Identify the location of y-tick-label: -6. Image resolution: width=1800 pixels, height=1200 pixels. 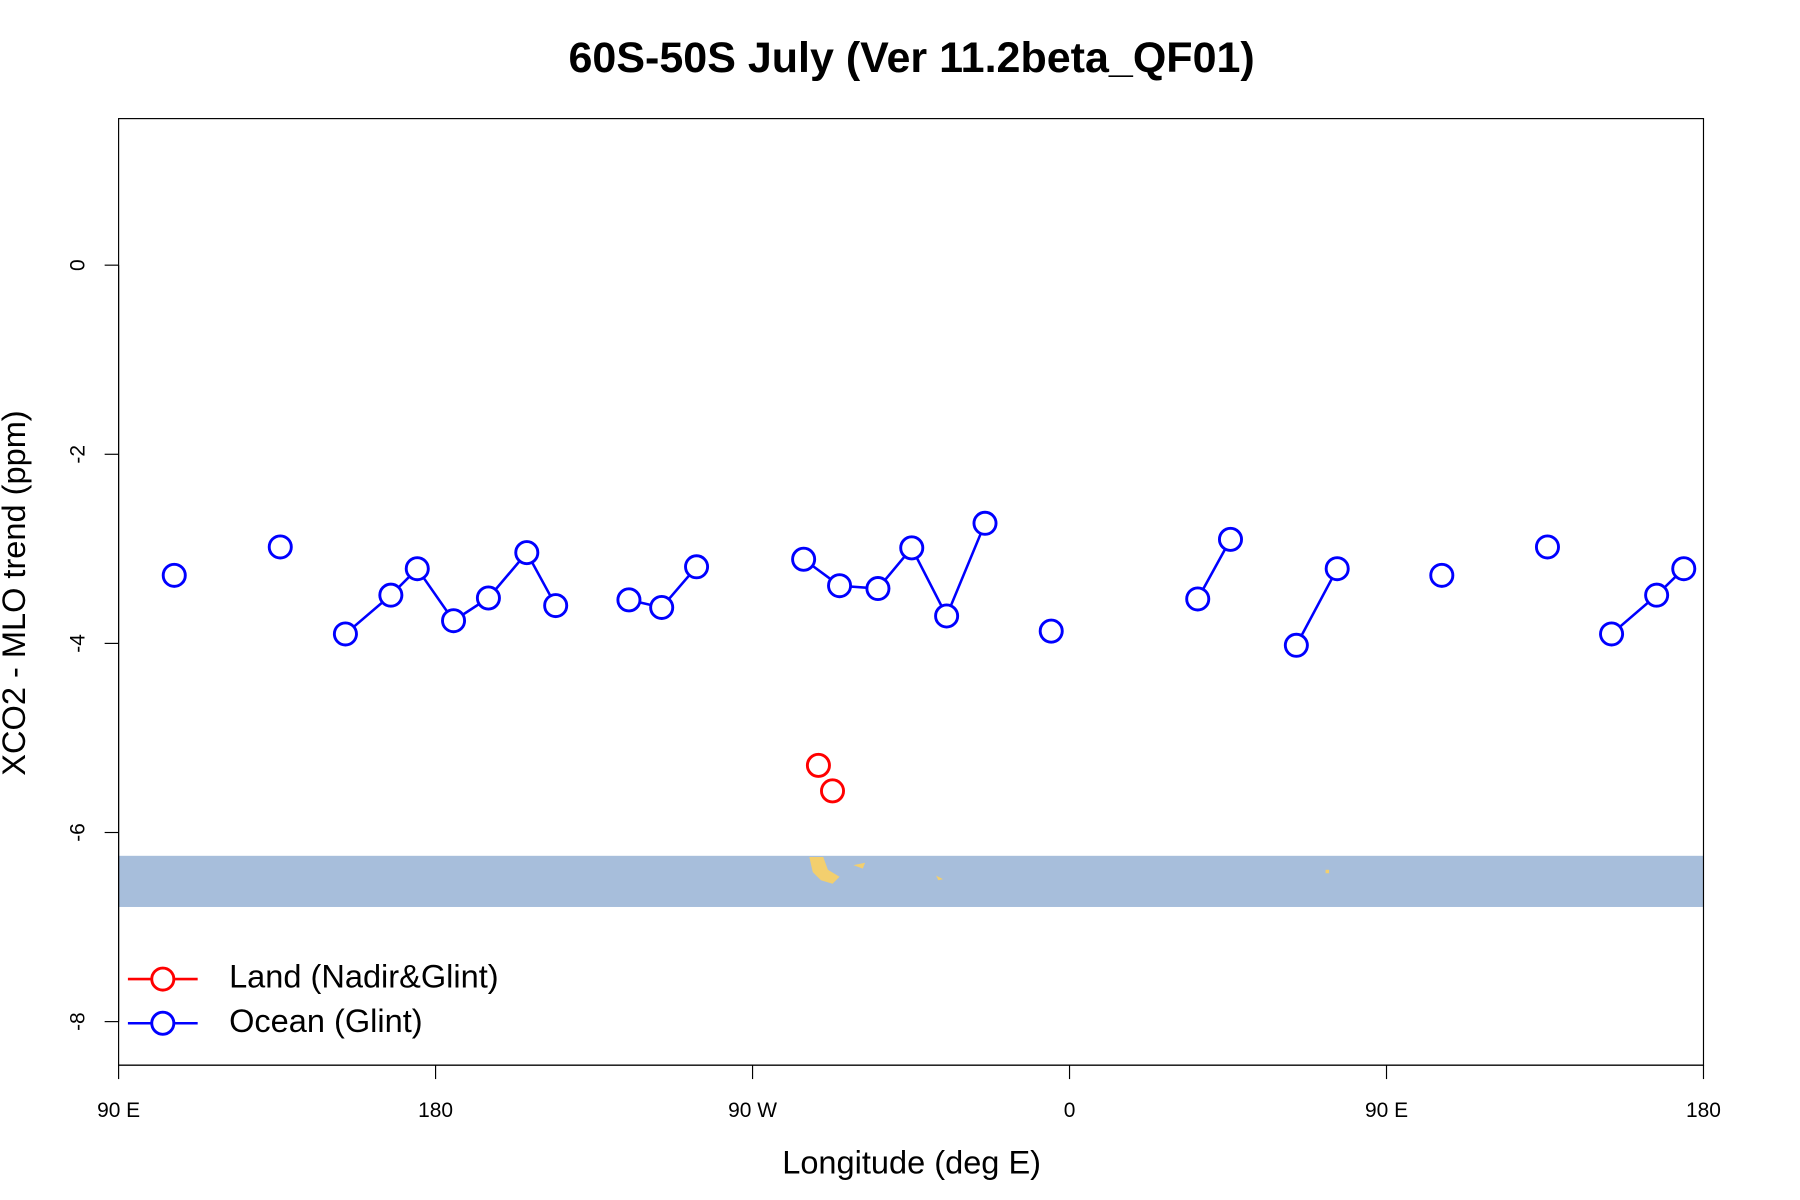
(78, 832).